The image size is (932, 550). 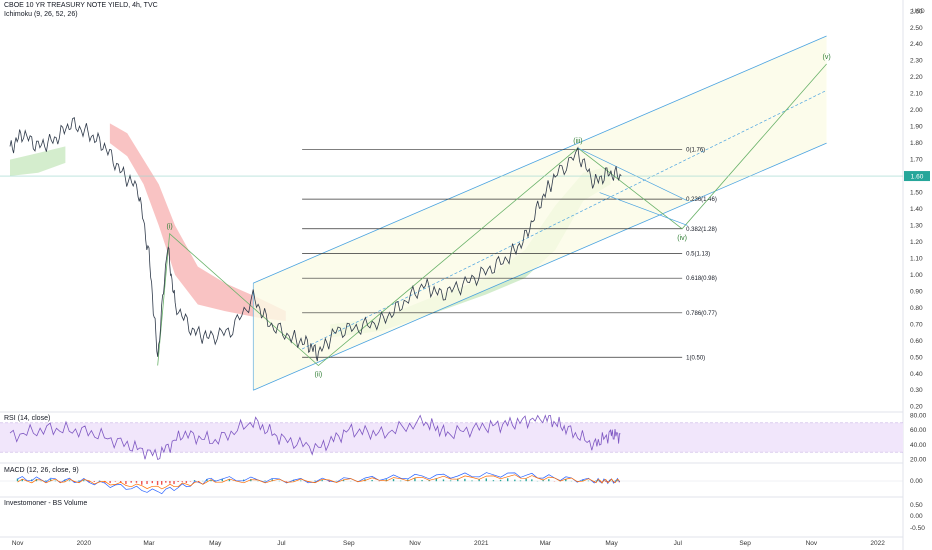 What do you see at coordinates (318, 375) in the screenshot?
I see `wave-label: (ii)` at bounding box center [318, 375].